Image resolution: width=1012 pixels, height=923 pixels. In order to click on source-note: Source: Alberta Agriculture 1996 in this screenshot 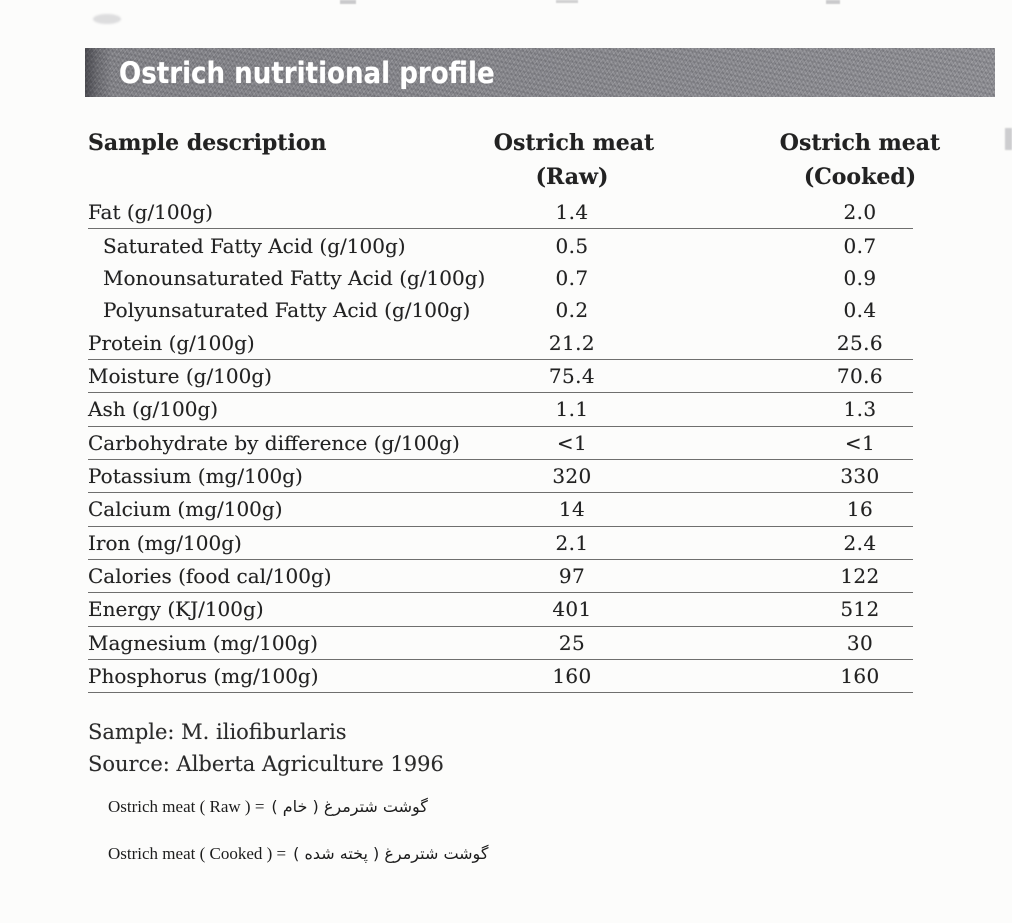, I will do `click(266, 764)`.